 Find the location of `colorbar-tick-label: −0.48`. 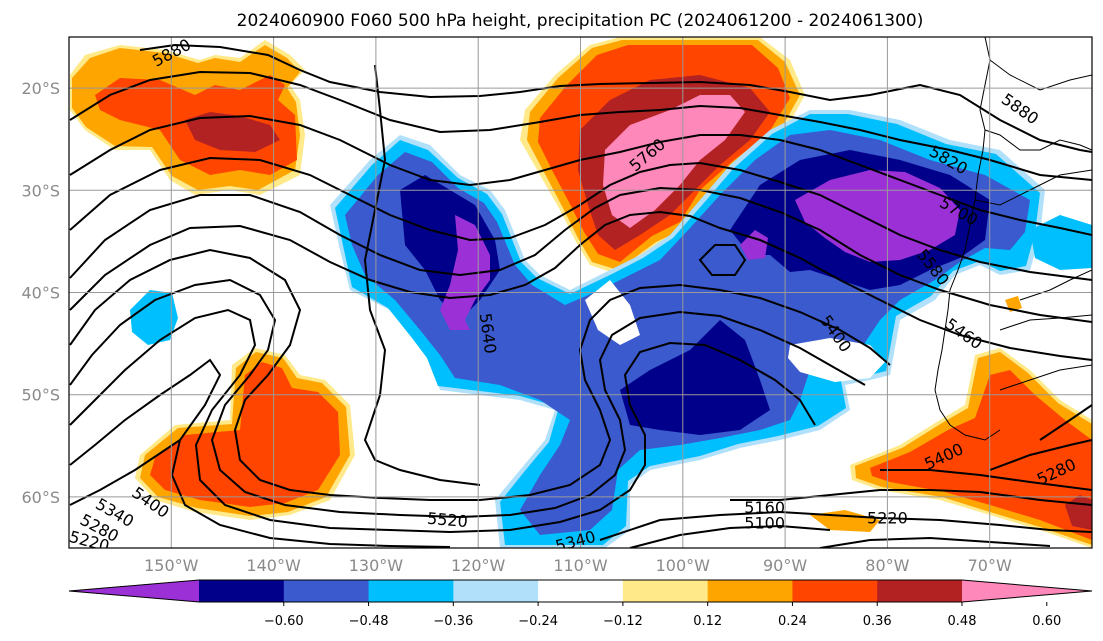

colorbar-tick-label: −0.48 is located at coordinates (369, 621).